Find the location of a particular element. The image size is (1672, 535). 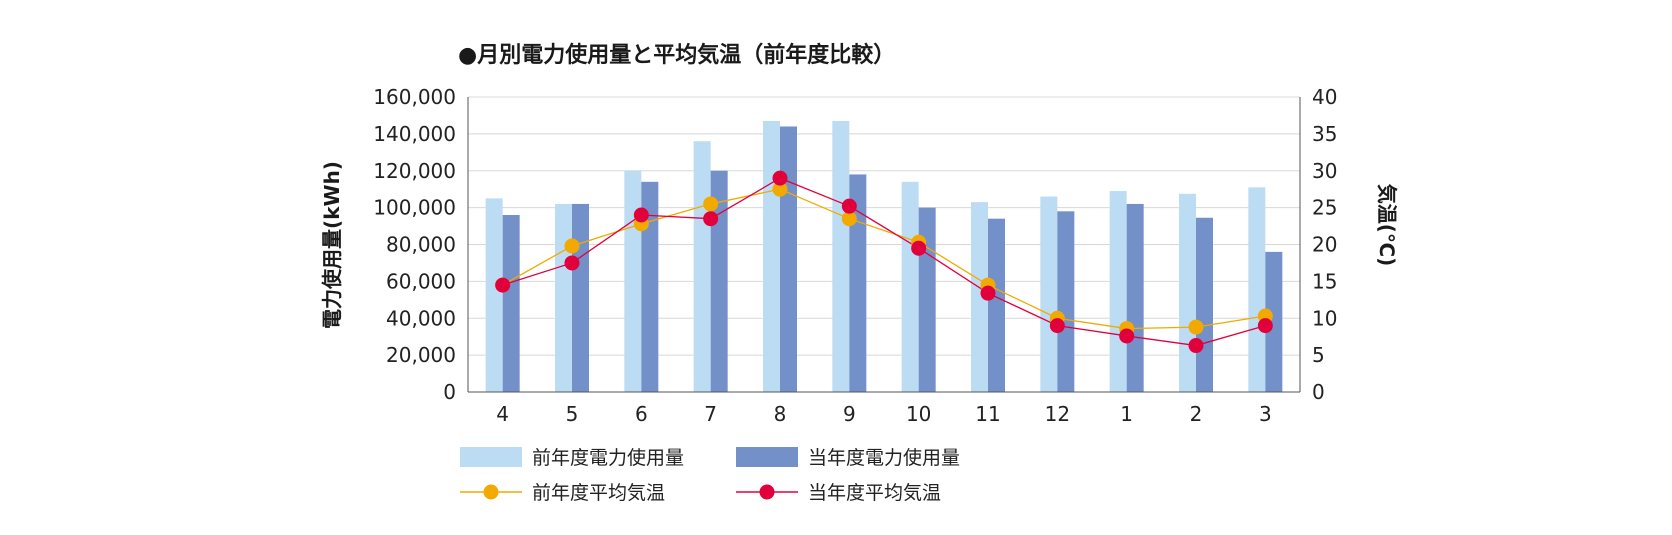

y-tick-label-right: 10 is located at coordinates (1324, 318).